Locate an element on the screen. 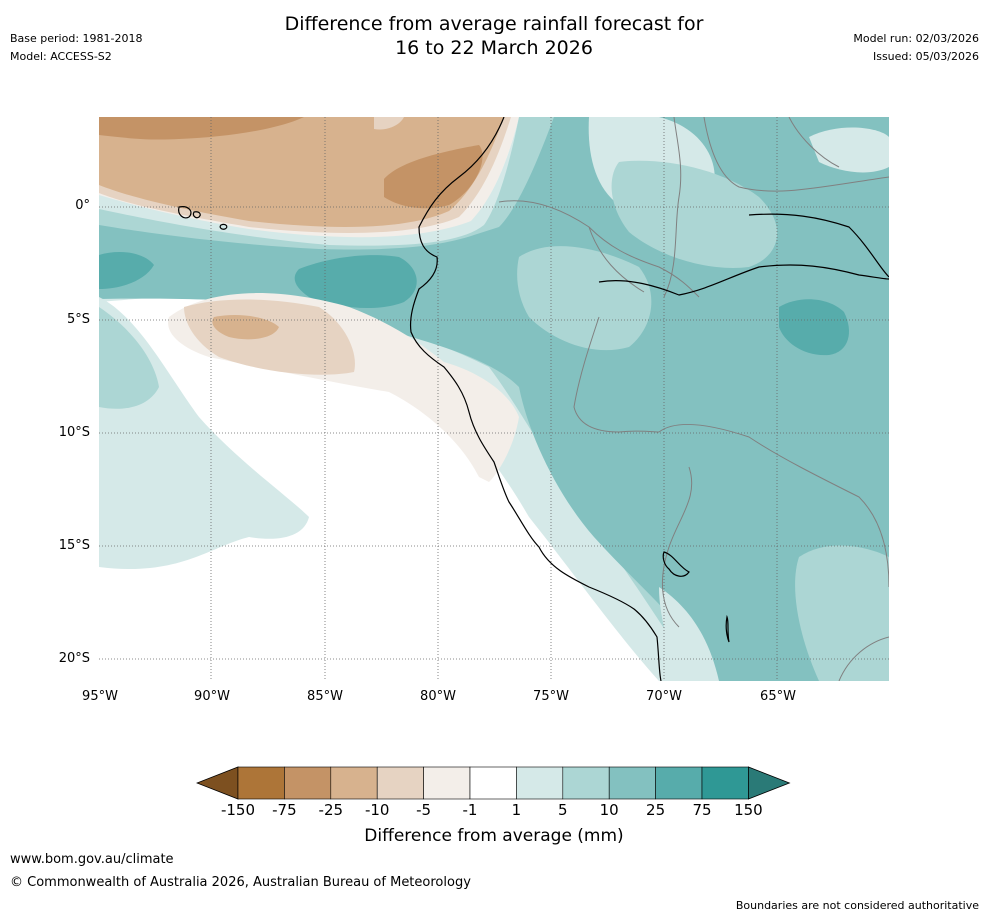 This screenshot has width=988, height=919. coastline-lake-titicaca is located at coordinates (676, 564).